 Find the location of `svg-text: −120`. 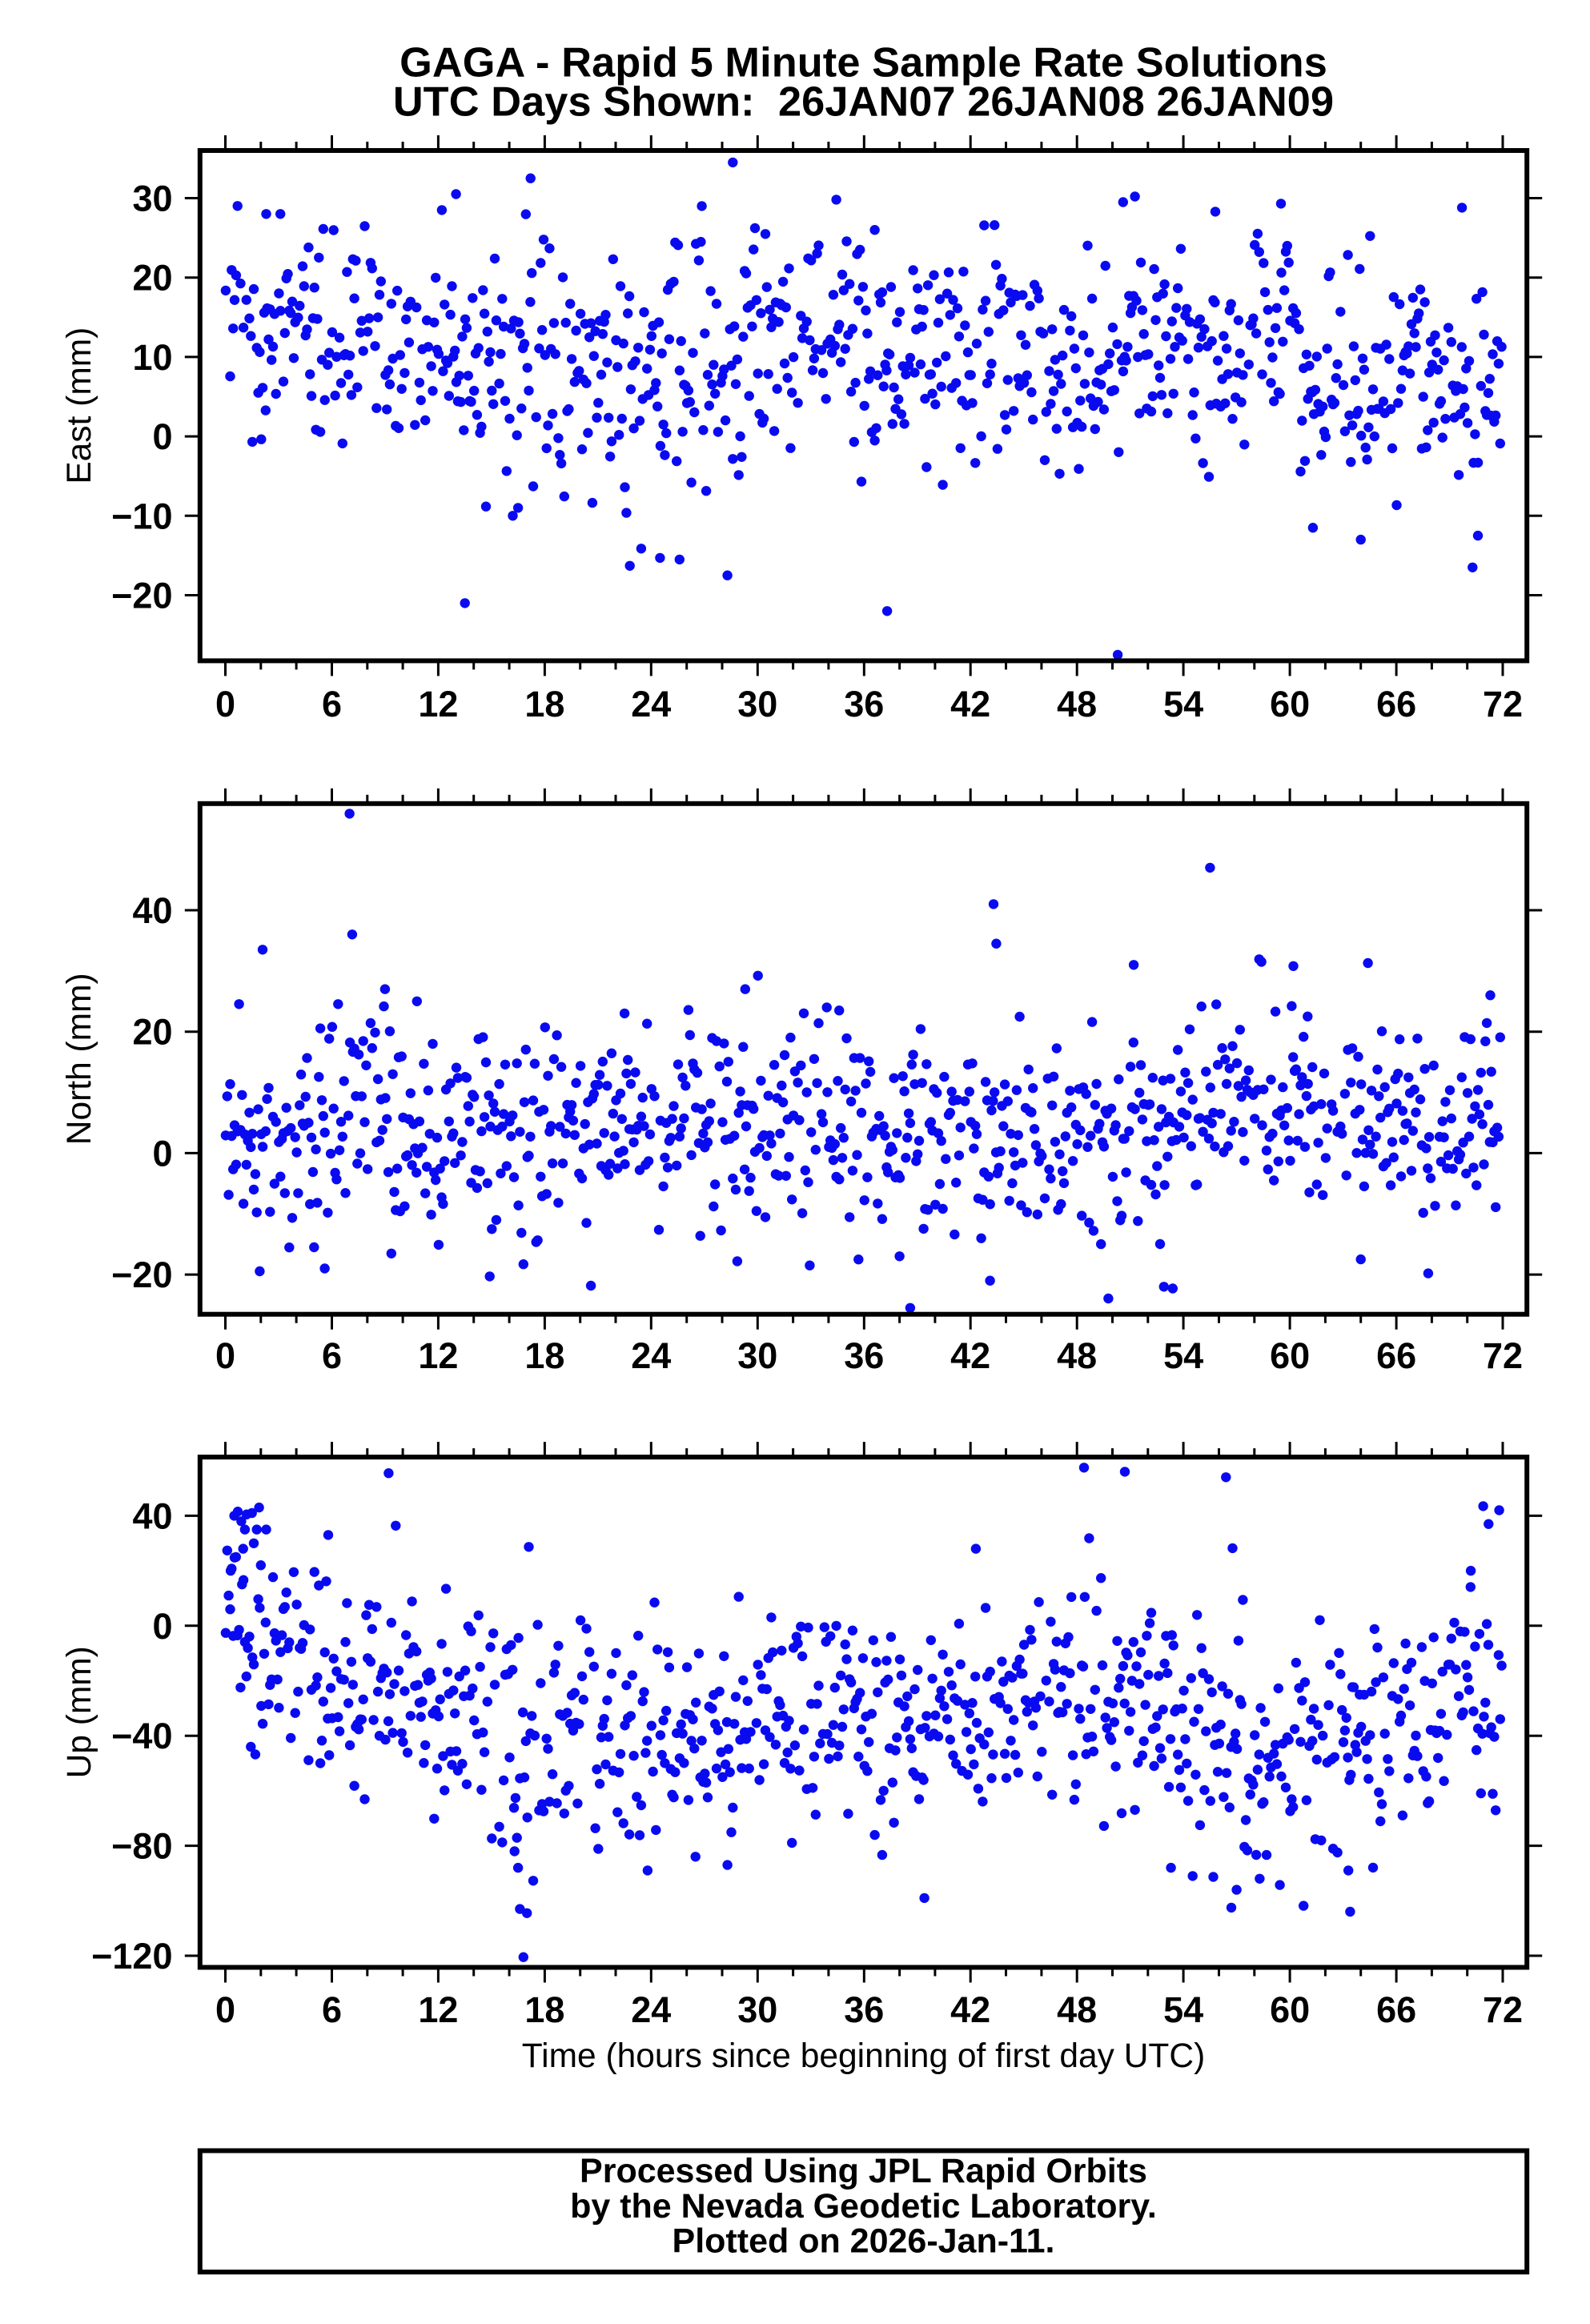

svg-text: −120 is located at coordinates (131, 1956).